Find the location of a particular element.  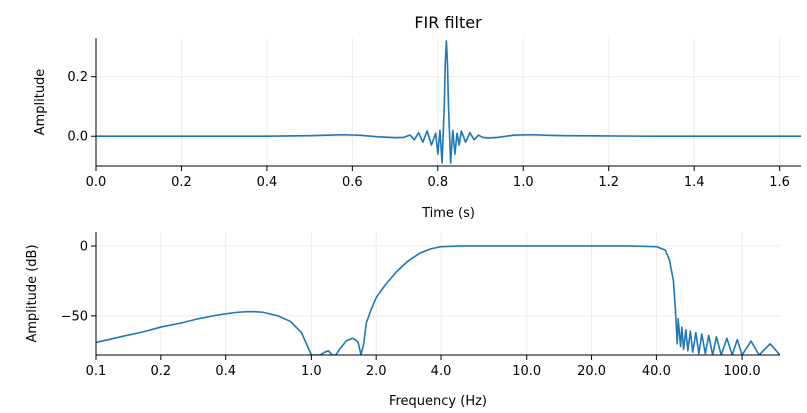

y-tick-1: 0.2 is located at coordinates (81, 77).